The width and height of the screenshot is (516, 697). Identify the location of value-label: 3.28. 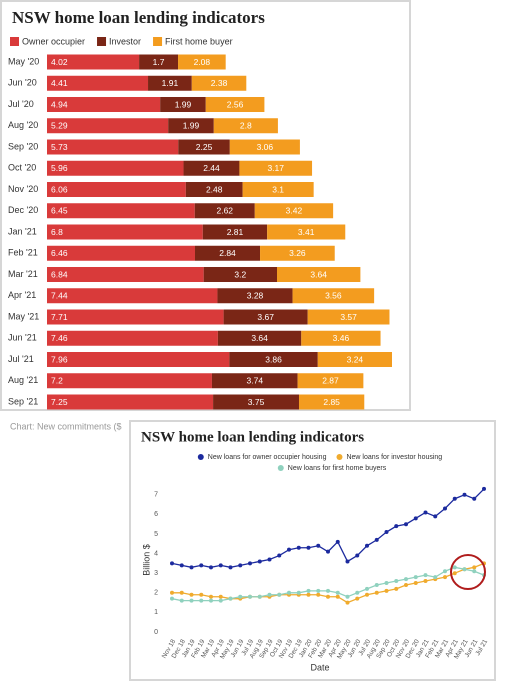
(255, 296).